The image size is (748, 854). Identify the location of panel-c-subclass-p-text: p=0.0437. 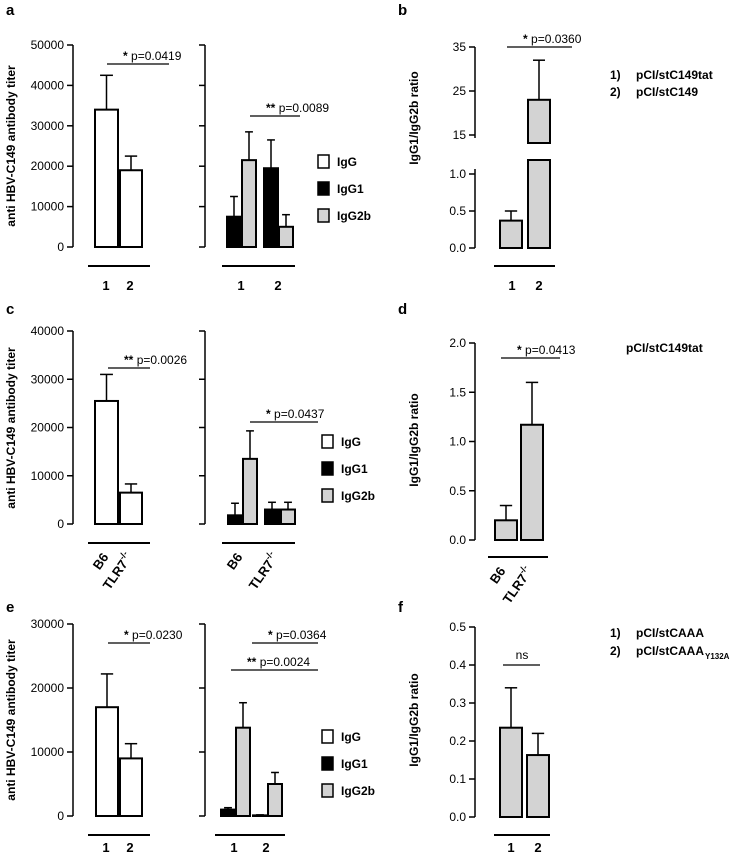
(299, 414).